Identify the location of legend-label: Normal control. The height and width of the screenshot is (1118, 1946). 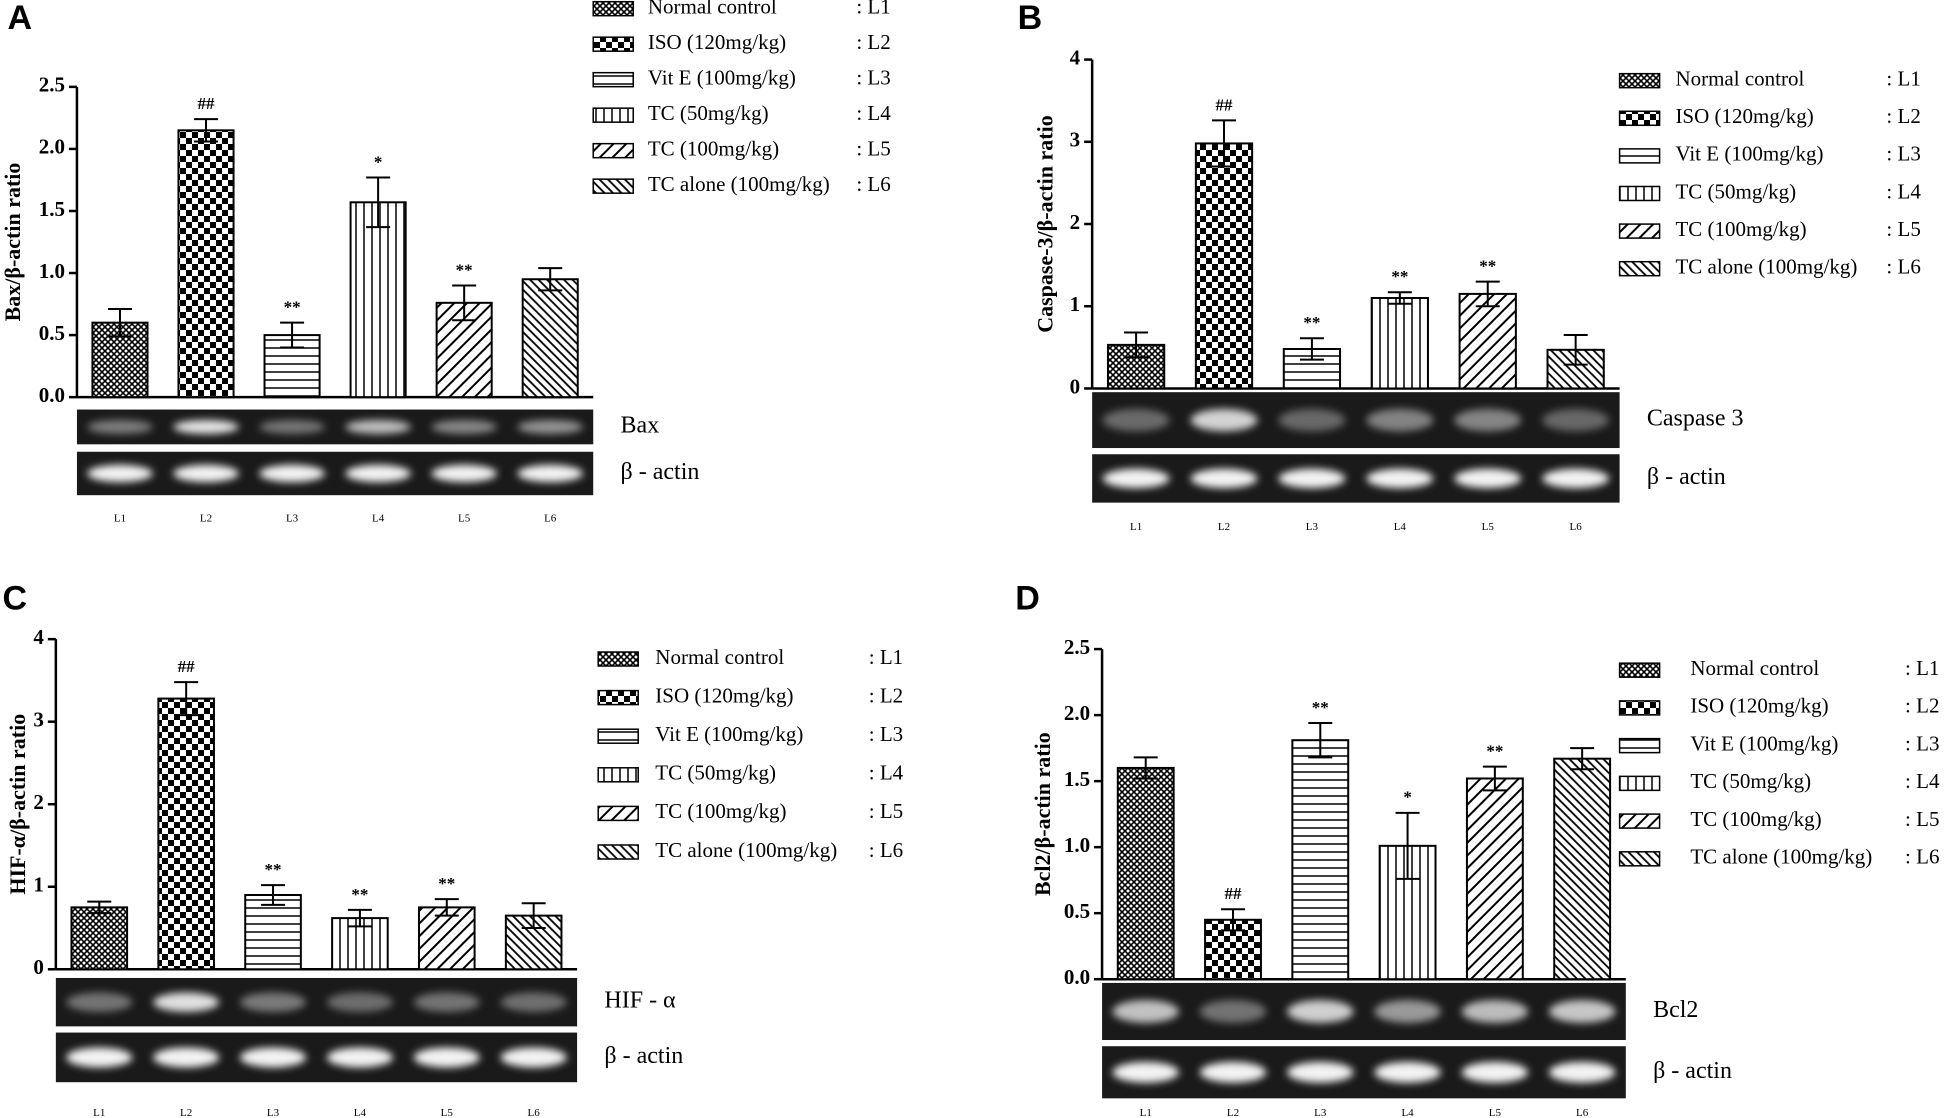
(712, 9).